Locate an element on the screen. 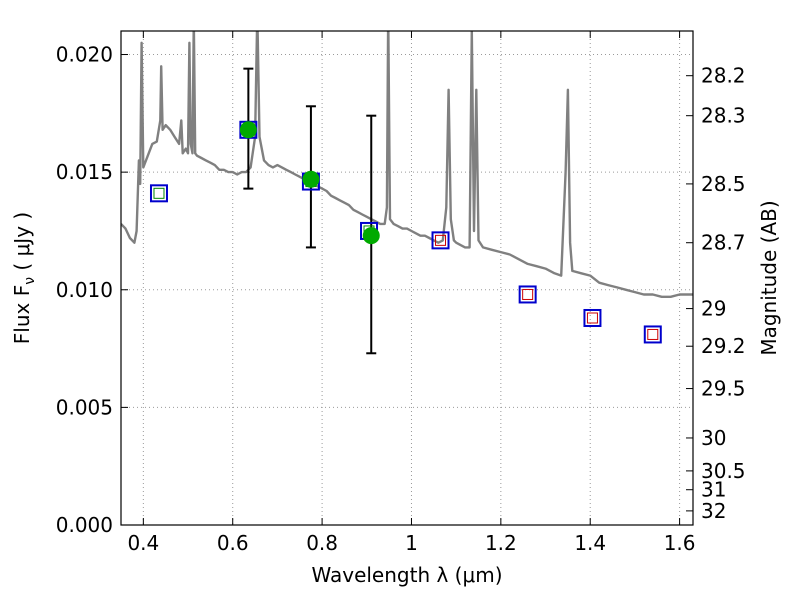 The image size is (800, 600). y-axis-title: Flux Fν ( μJy ) is located at coordinates (24, 278).